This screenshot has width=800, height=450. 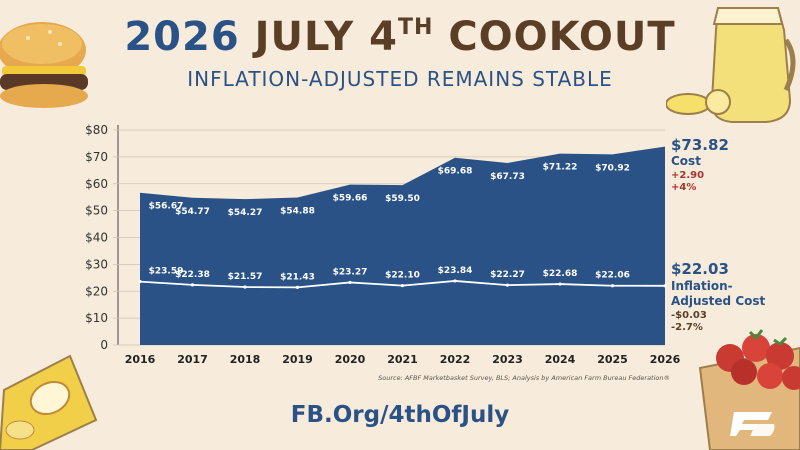 I want to click on cost-data-label: $54.88, so click(x=297, y=212).